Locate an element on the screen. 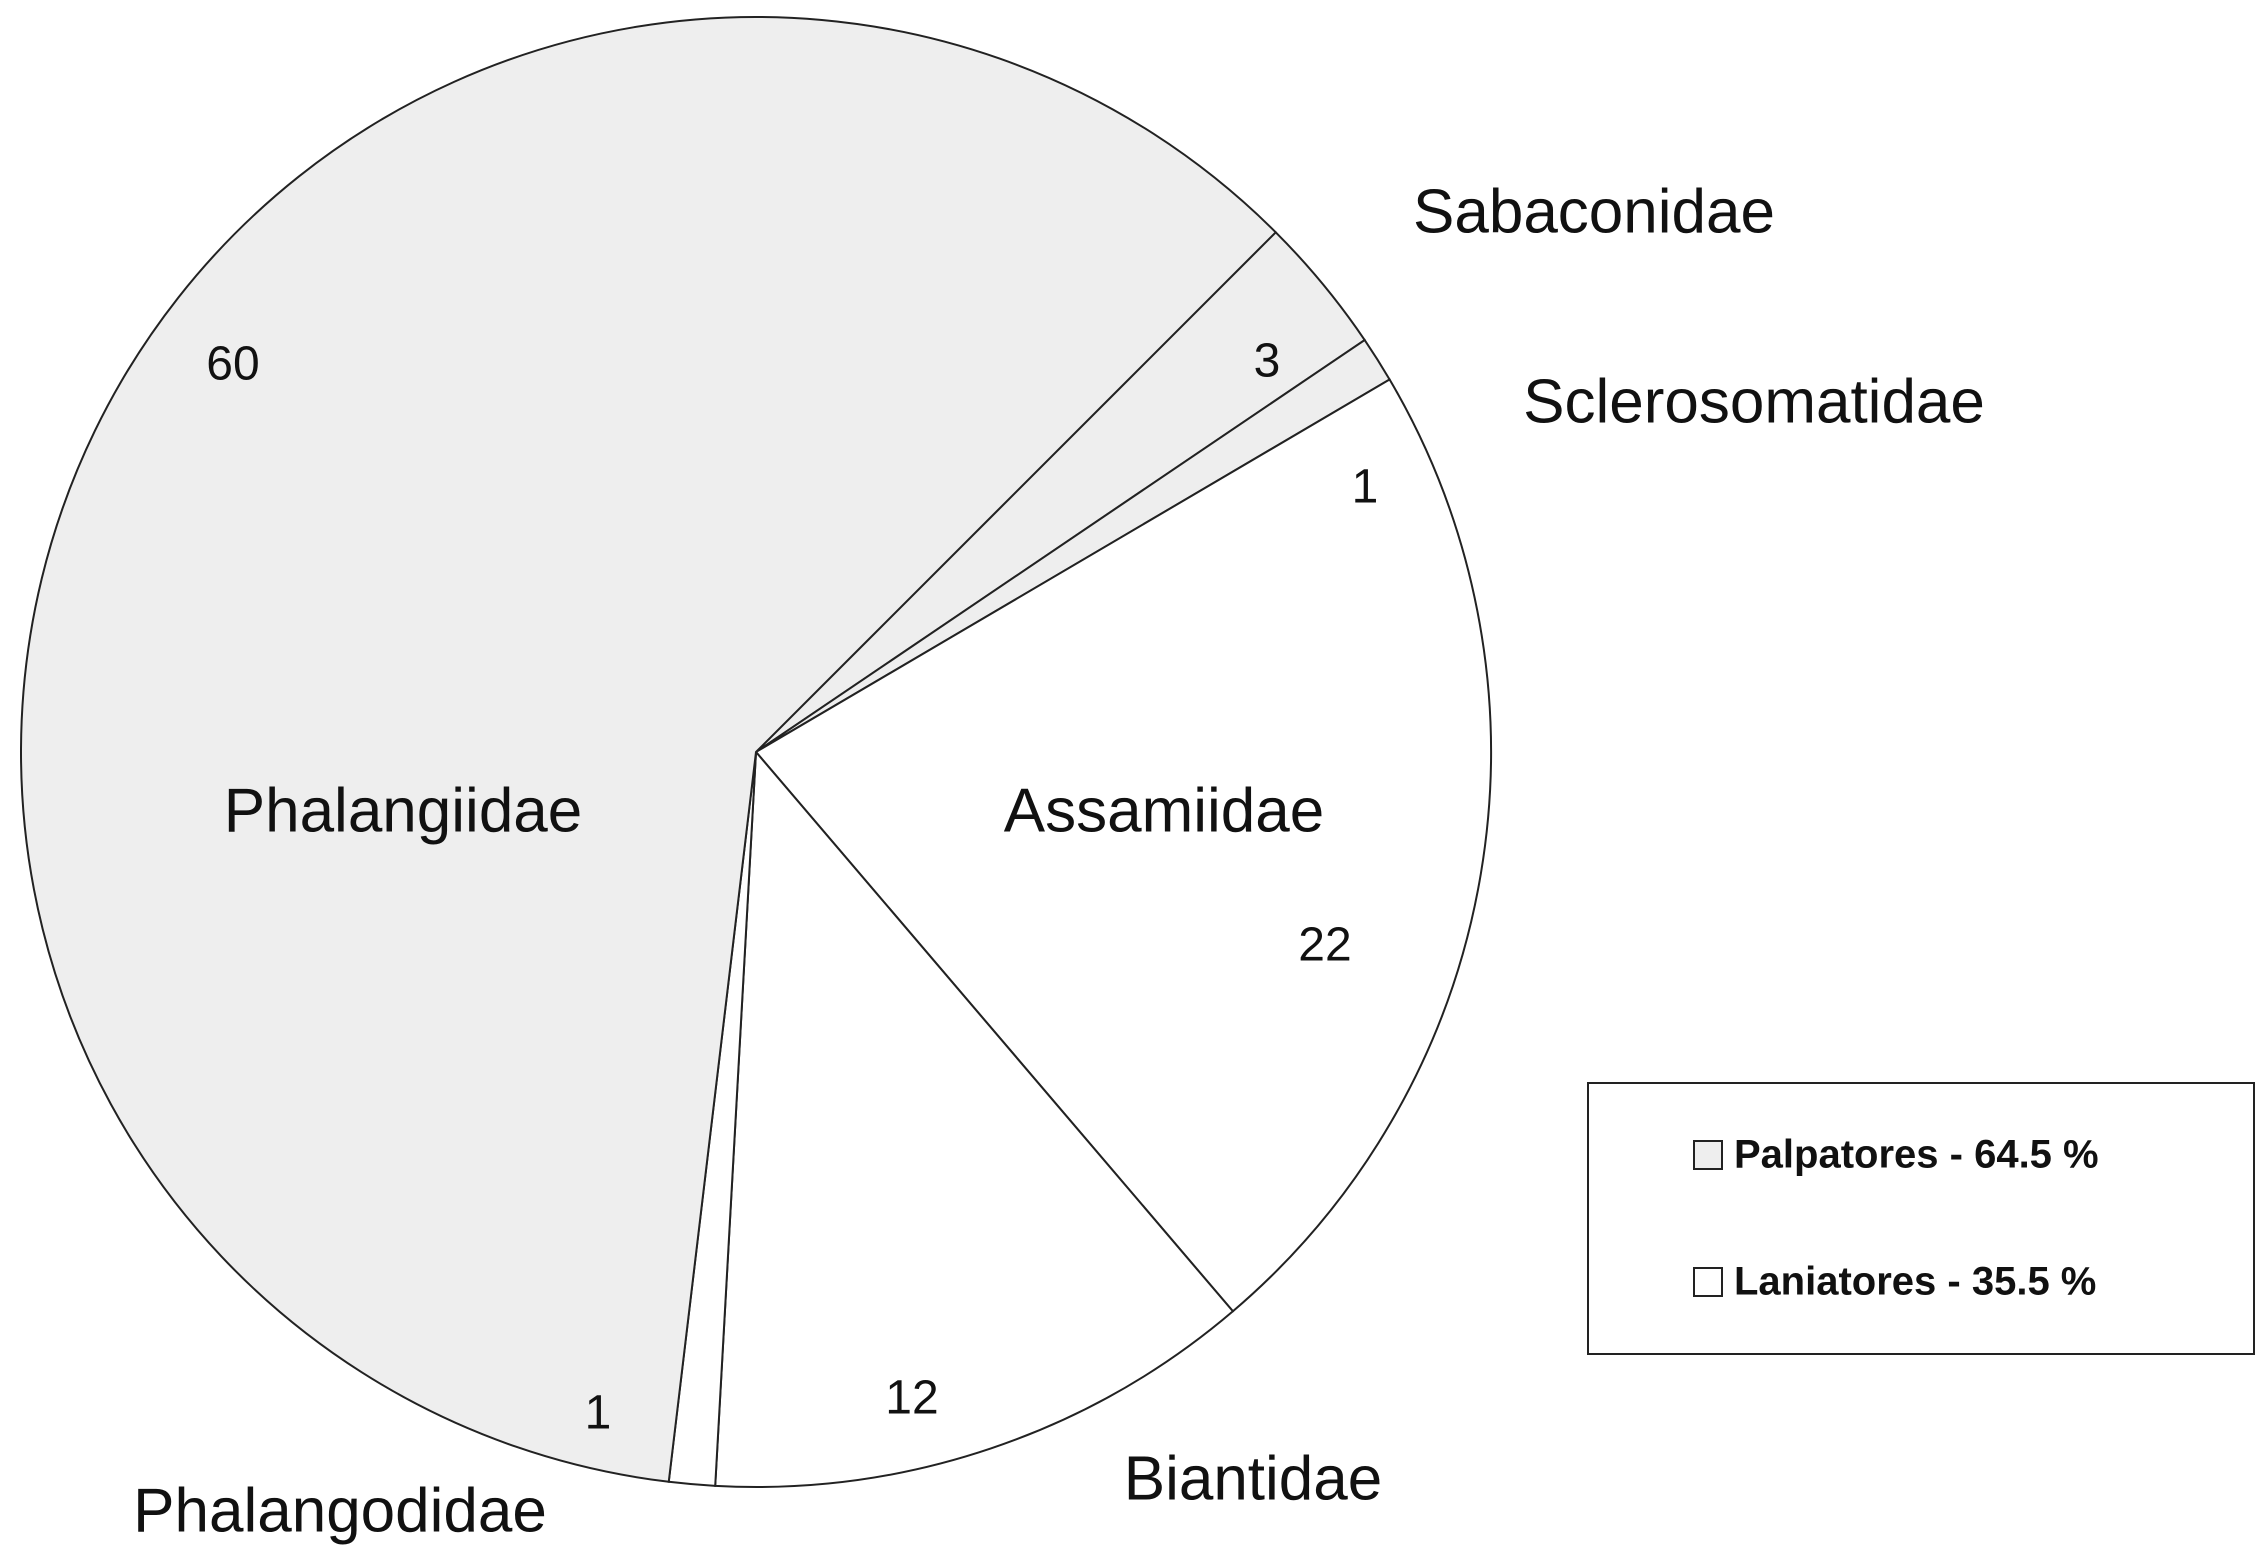 The height and width of the screenshot is (1553, 2257). value-label: 3 is located at coordinates (1267, 361).